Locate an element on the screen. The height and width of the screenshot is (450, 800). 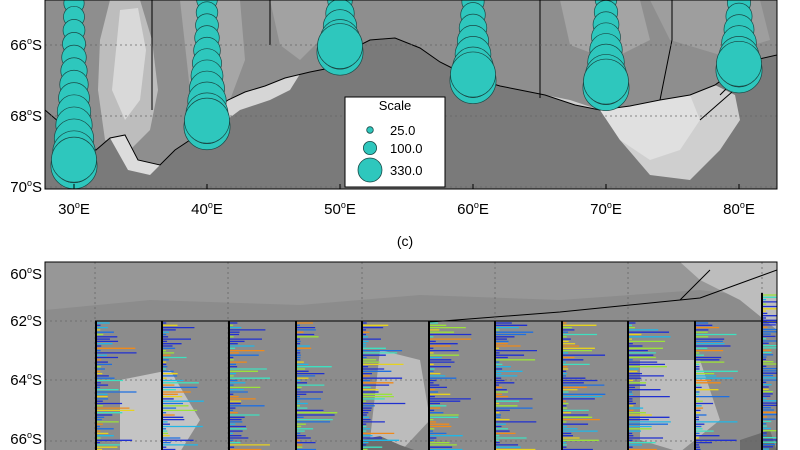
transect-60e is located at coordinates (473, 52).